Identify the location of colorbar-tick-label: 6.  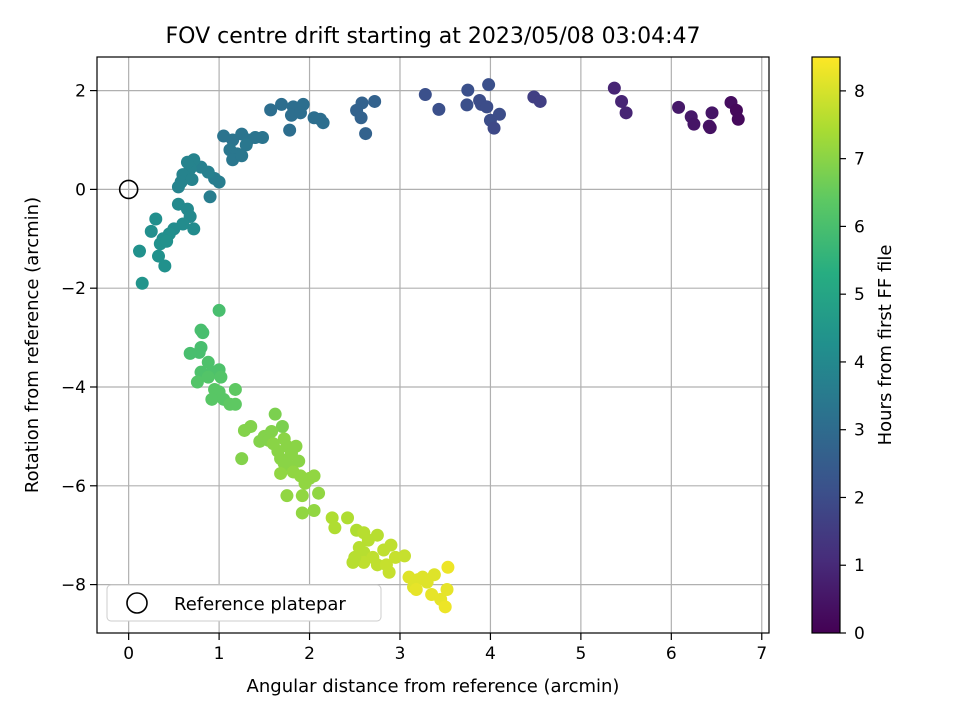
(859, 227).